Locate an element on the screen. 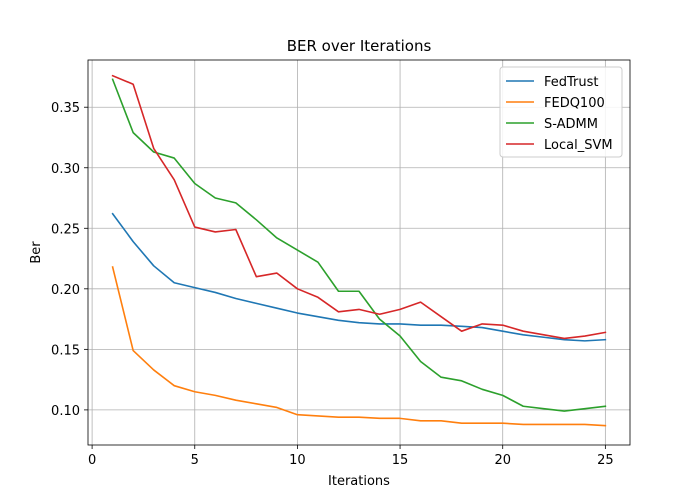  legend-label-local-svm: Local_SVM is located at coordinates (578, 145).